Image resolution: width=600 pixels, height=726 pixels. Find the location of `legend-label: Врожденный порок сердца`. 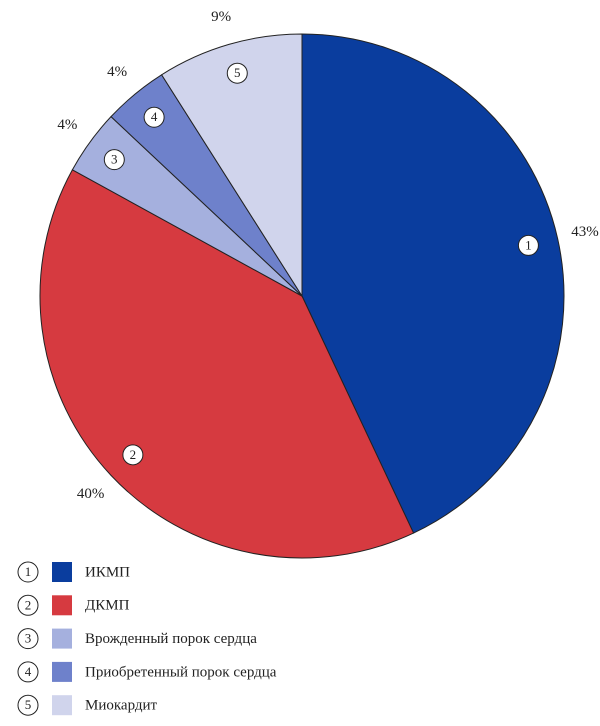

legend-label: Врожденный порок сердца is located at coordinates (171, 639).